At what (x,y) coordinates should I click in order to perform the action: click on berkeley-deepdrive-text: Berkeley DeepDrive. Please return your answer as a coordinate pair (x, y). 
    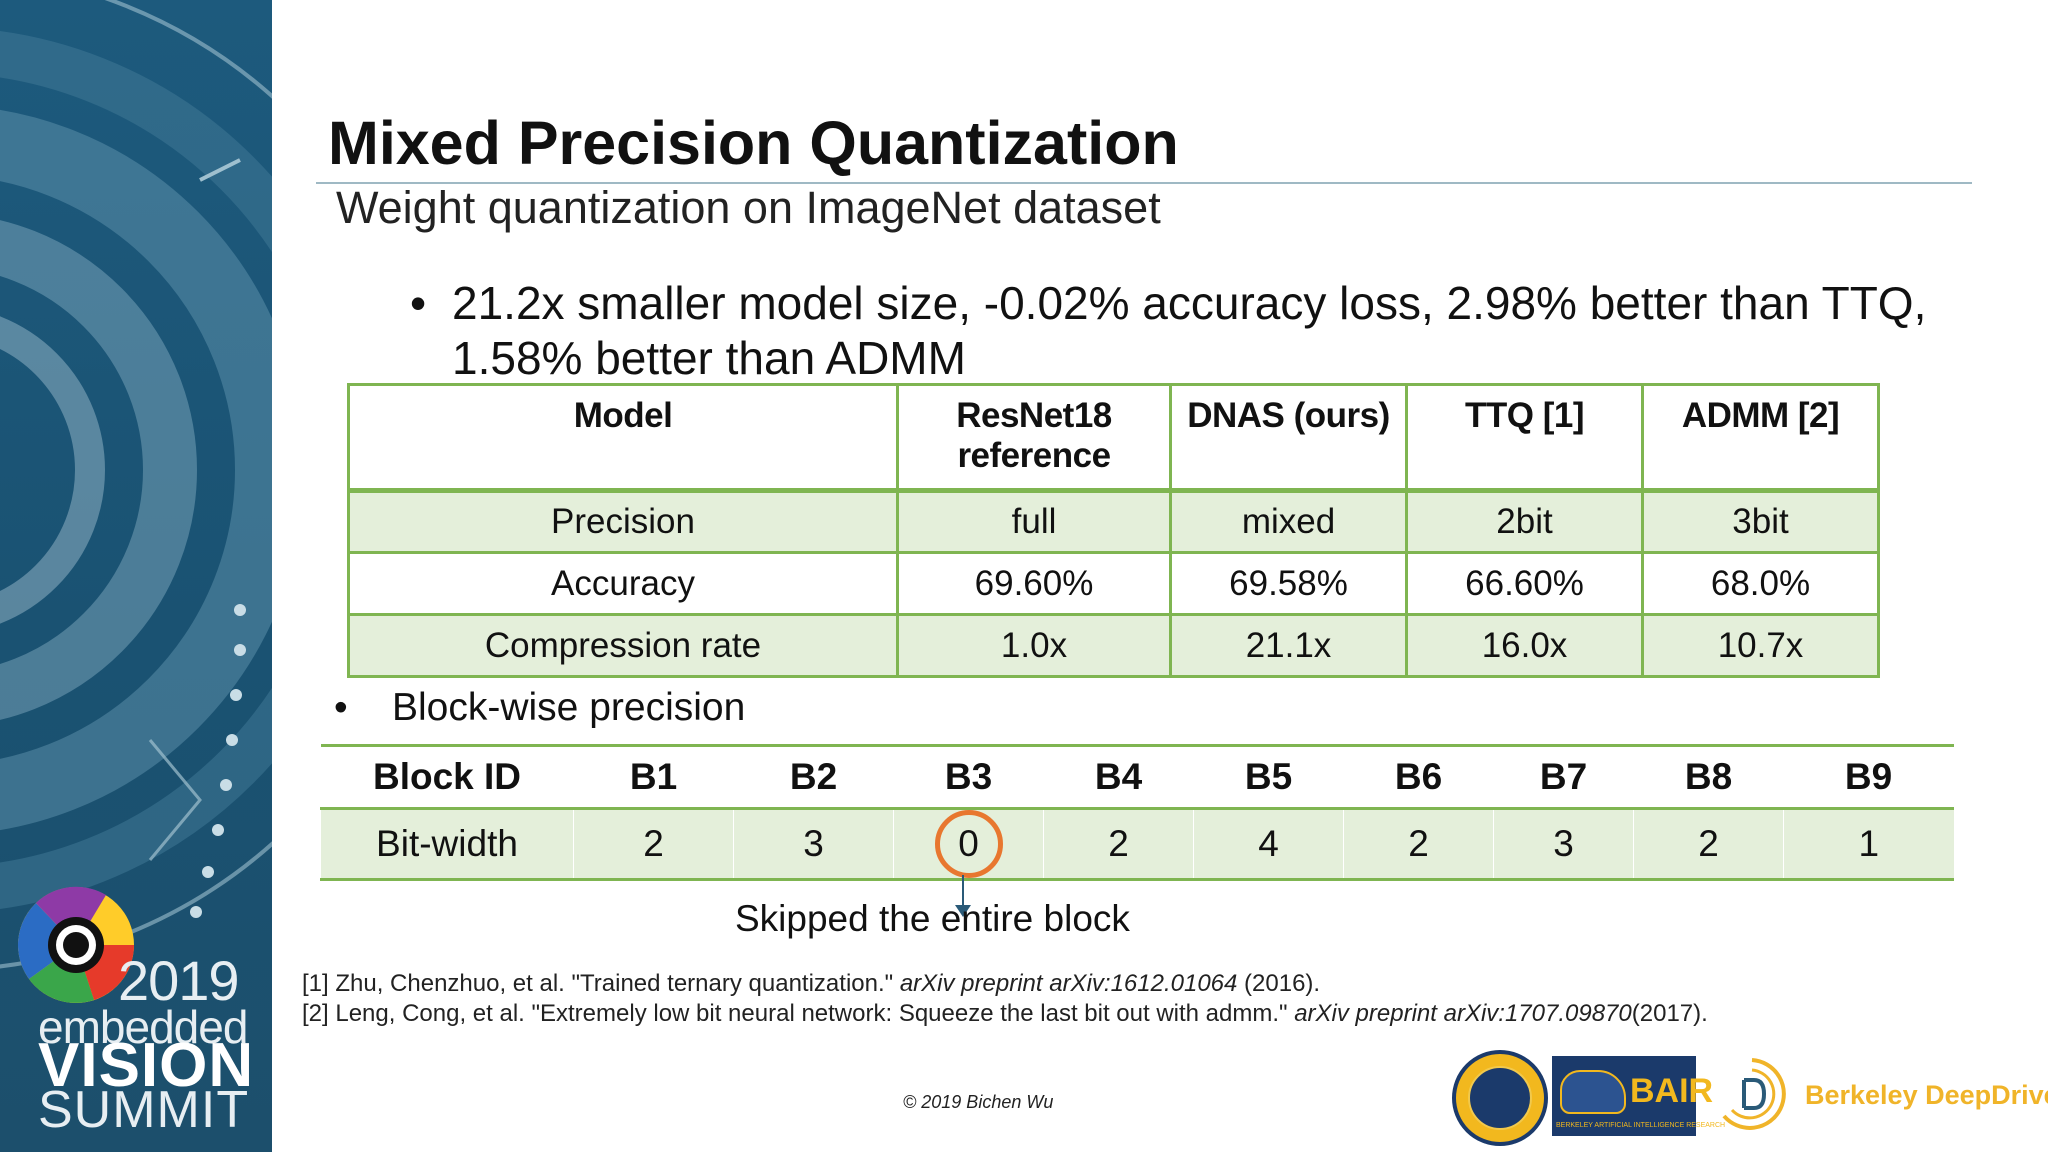
    Looking at the image, I should click on (1926, 1095).